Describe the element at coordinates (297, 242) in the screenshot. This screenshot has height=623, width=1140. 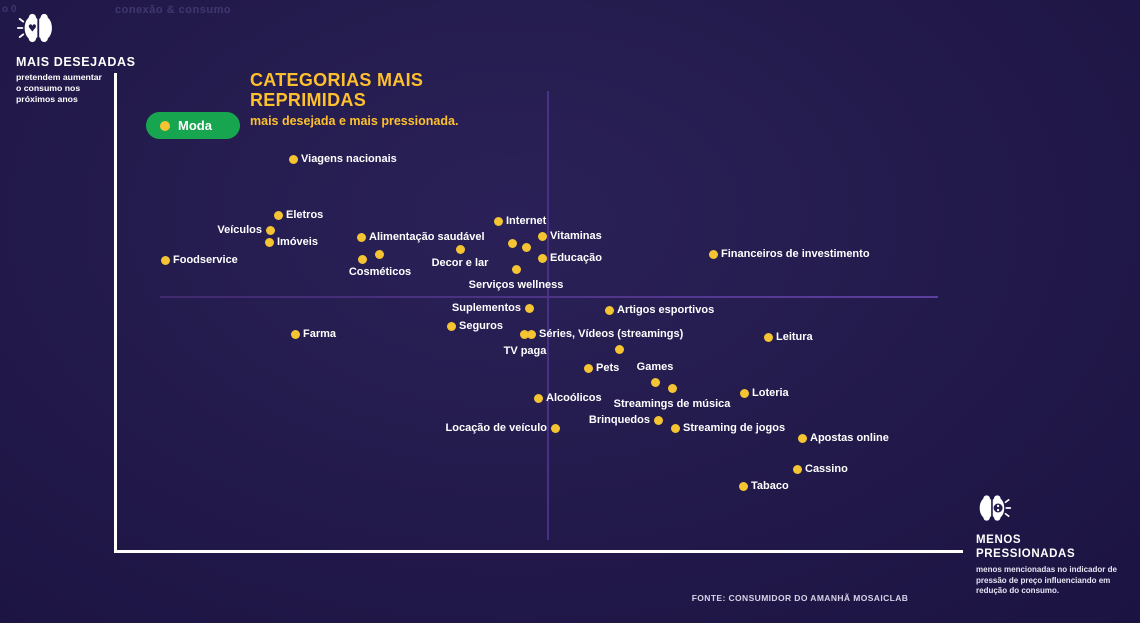
I see `data-point-label: Imóveis` at that location.